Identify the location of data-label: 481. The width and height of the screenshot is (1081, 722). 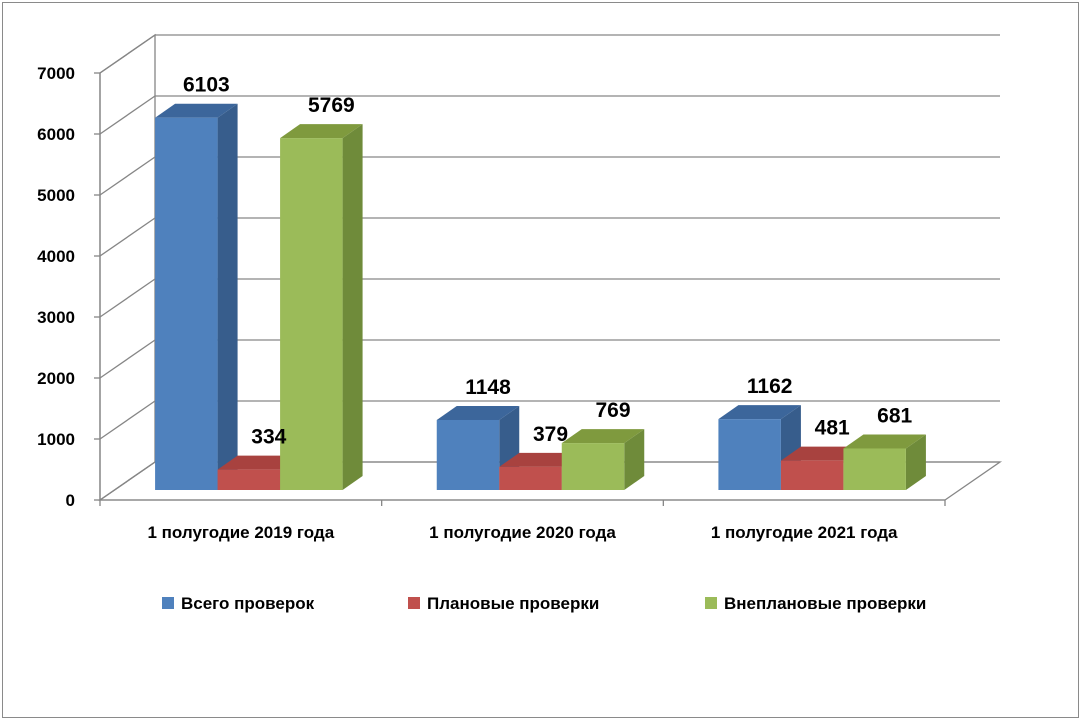
(832, 428).